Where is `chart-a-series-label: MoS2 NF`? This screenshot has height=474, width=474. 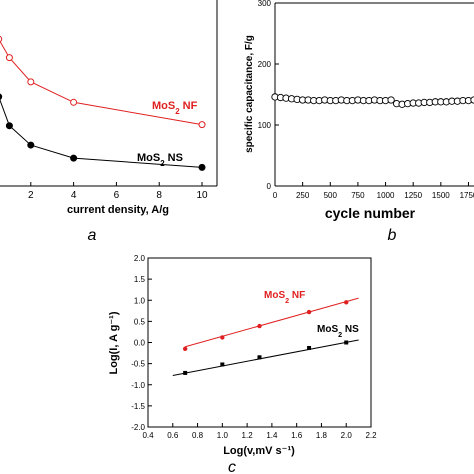
chart-a-series-label: MoS2 NF is located at coordinates (175, 108).